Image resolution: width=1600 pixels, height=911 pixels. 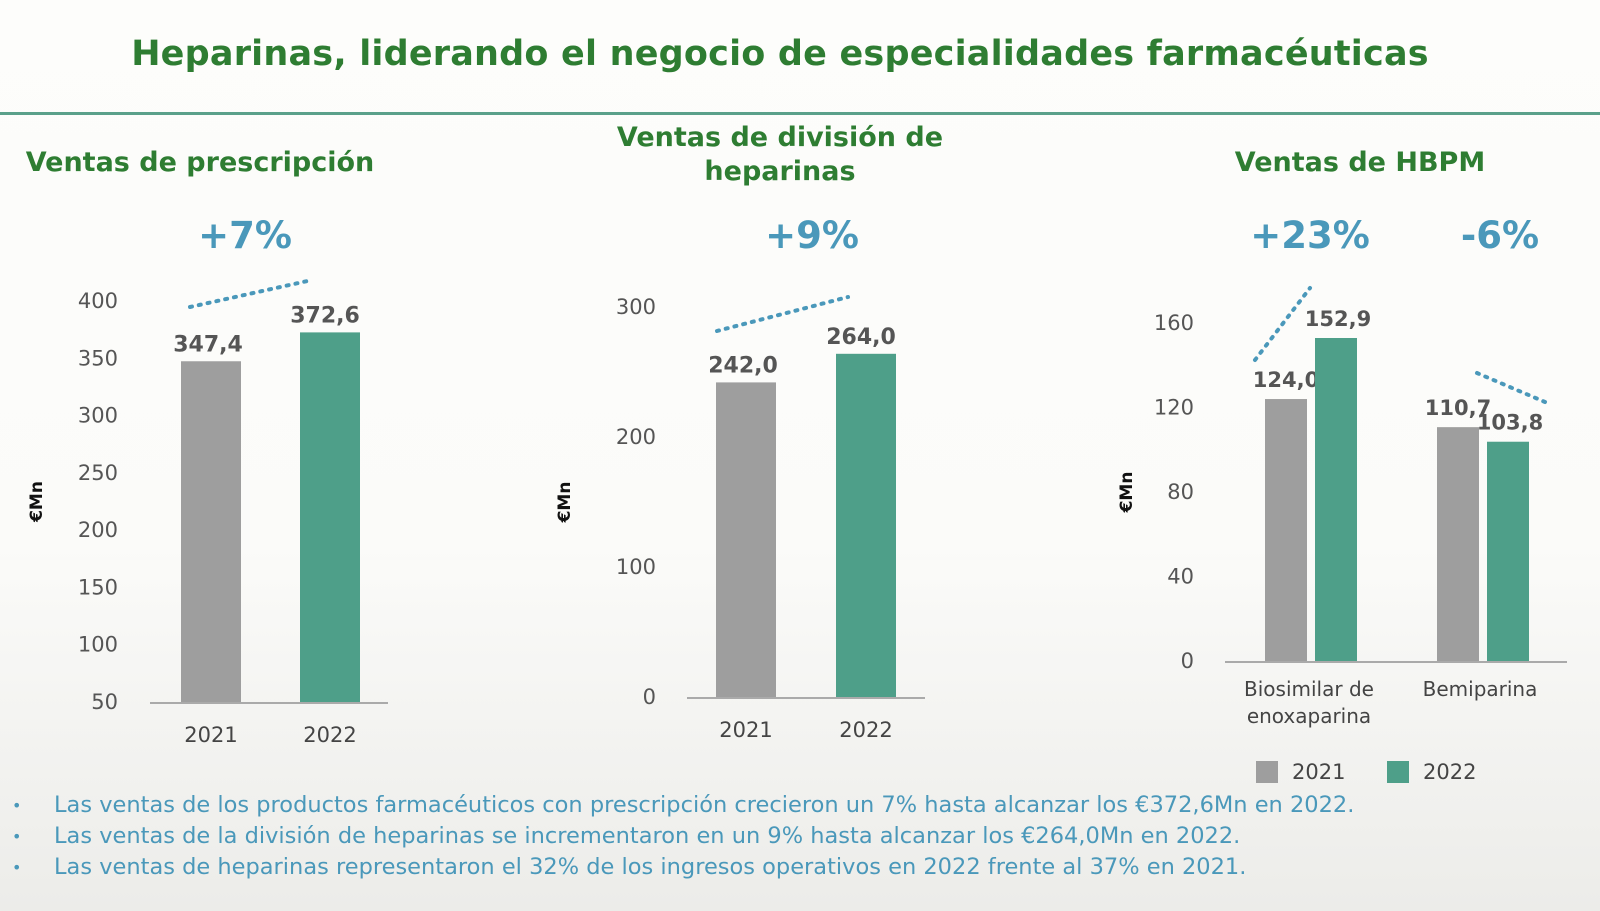 What do you see at coordinates (1174, 323) in the screenshot?
I see `y-tick-label: 160` at bounding box center [1174, 323].